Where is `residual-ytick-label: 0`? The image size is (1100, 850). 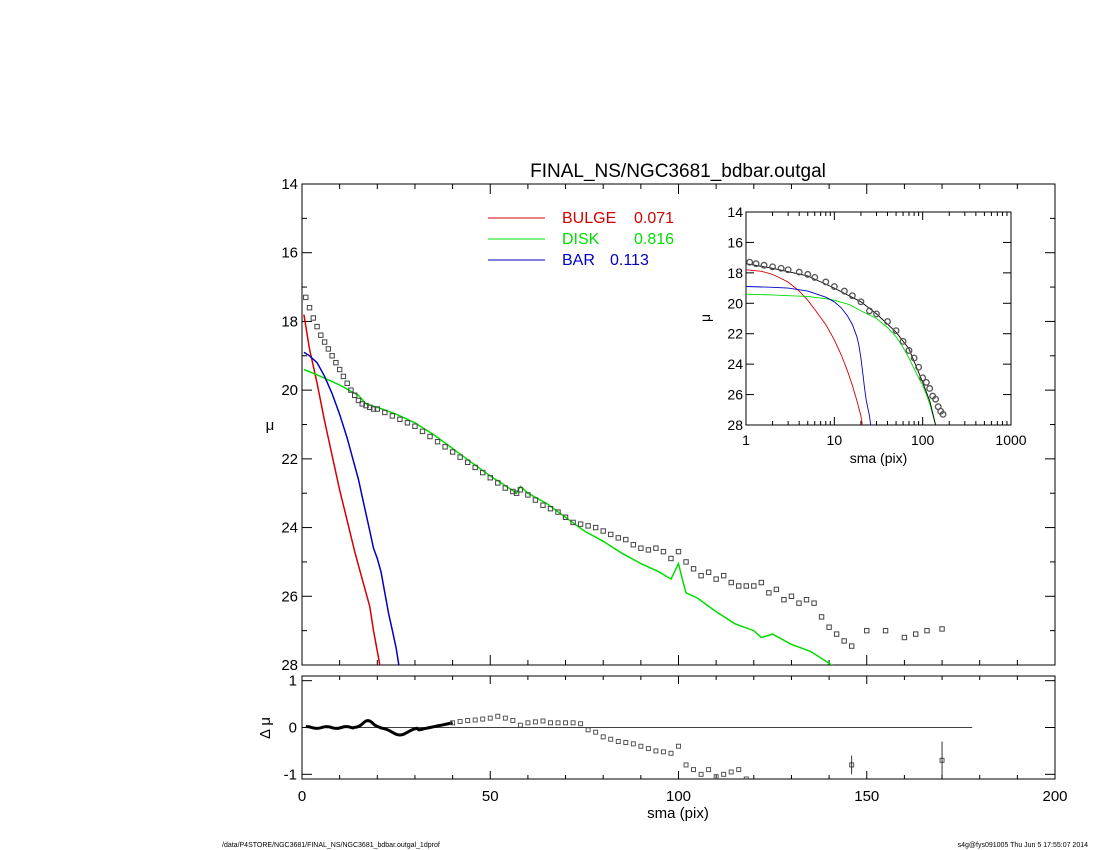 residual-ytick-label: 0 is located at coordinates (293, 728).